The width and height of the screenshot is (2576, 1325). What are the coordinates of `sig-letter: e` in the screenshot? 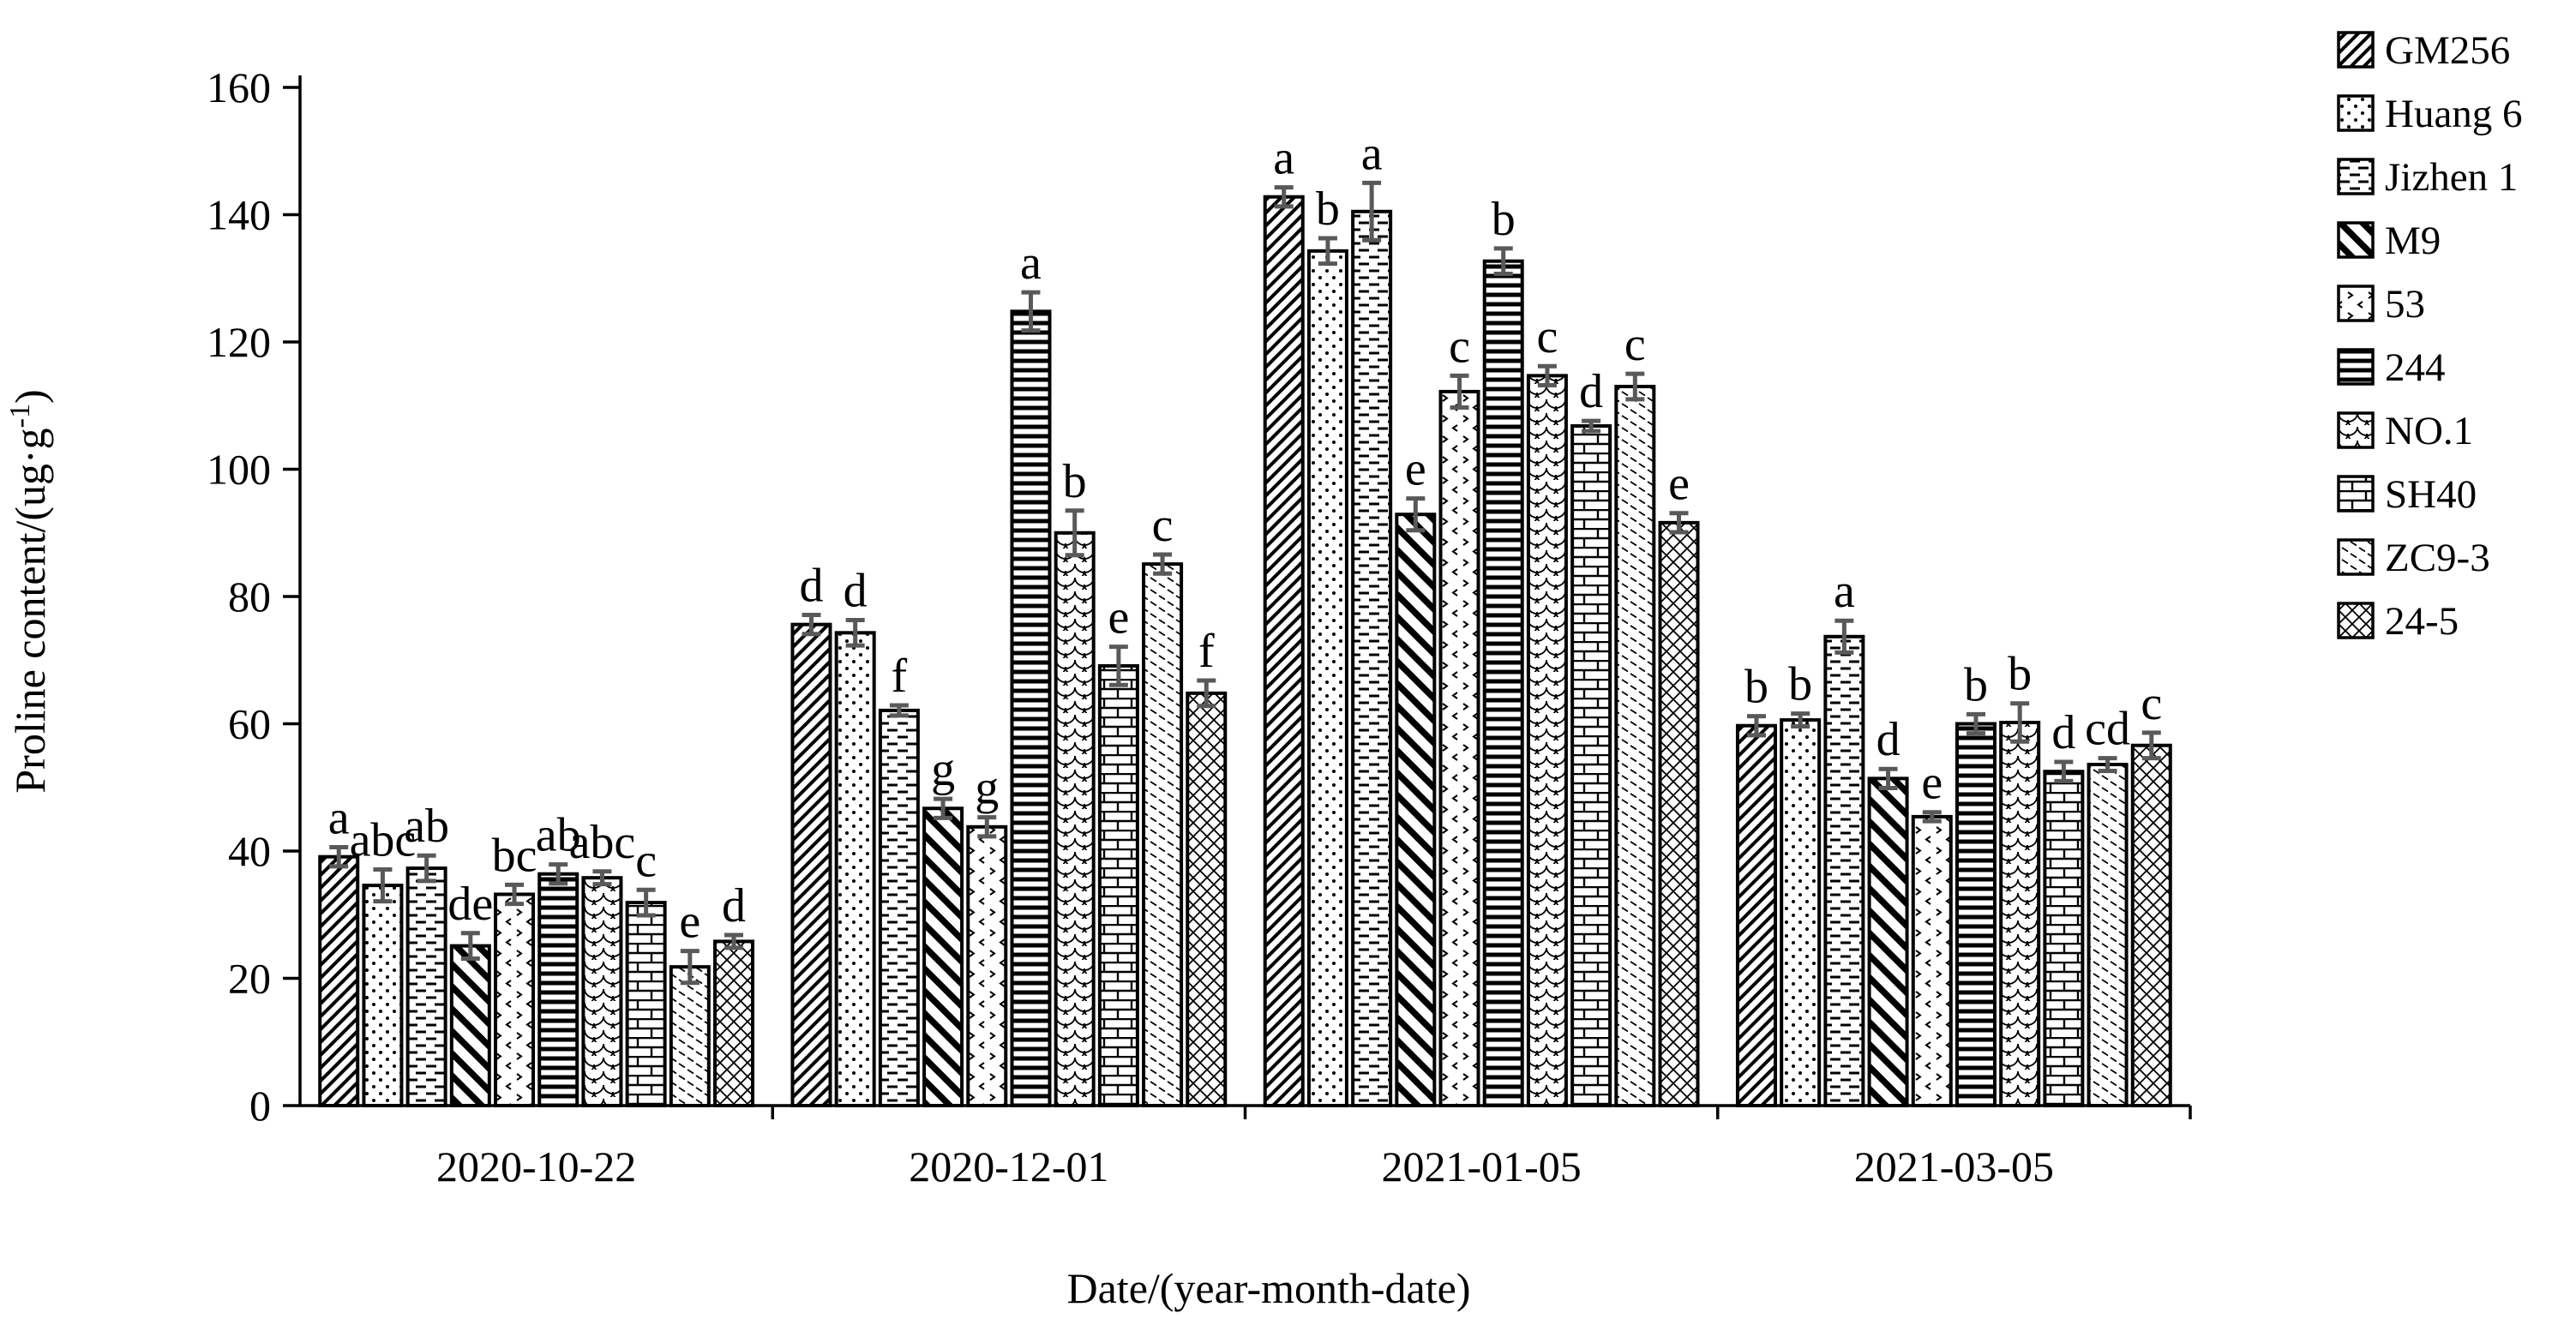 It's located at (1932, 783).